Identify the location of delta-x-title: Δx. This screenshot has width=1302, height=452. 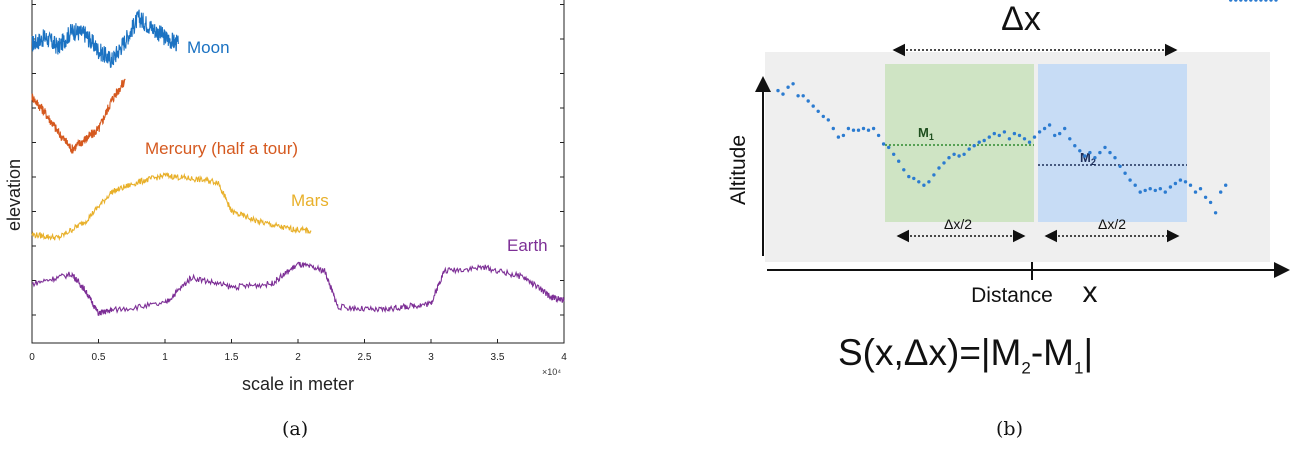
(1021, 19).